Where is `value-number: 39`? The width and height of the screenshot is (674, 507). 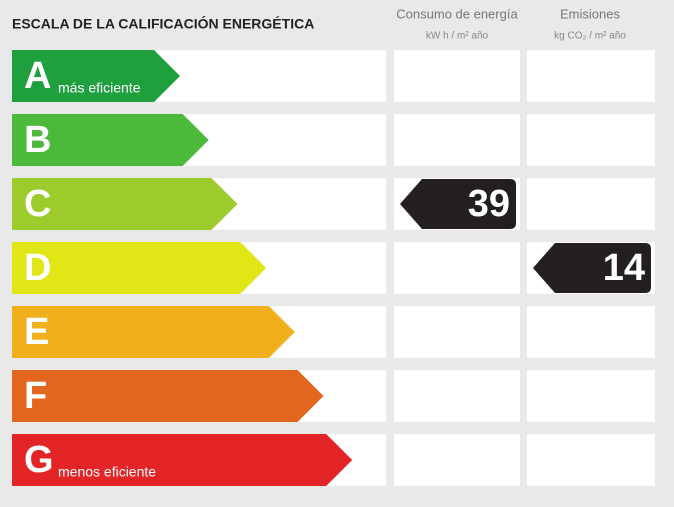
value-number: 39 is located at coordinates (489, 204).